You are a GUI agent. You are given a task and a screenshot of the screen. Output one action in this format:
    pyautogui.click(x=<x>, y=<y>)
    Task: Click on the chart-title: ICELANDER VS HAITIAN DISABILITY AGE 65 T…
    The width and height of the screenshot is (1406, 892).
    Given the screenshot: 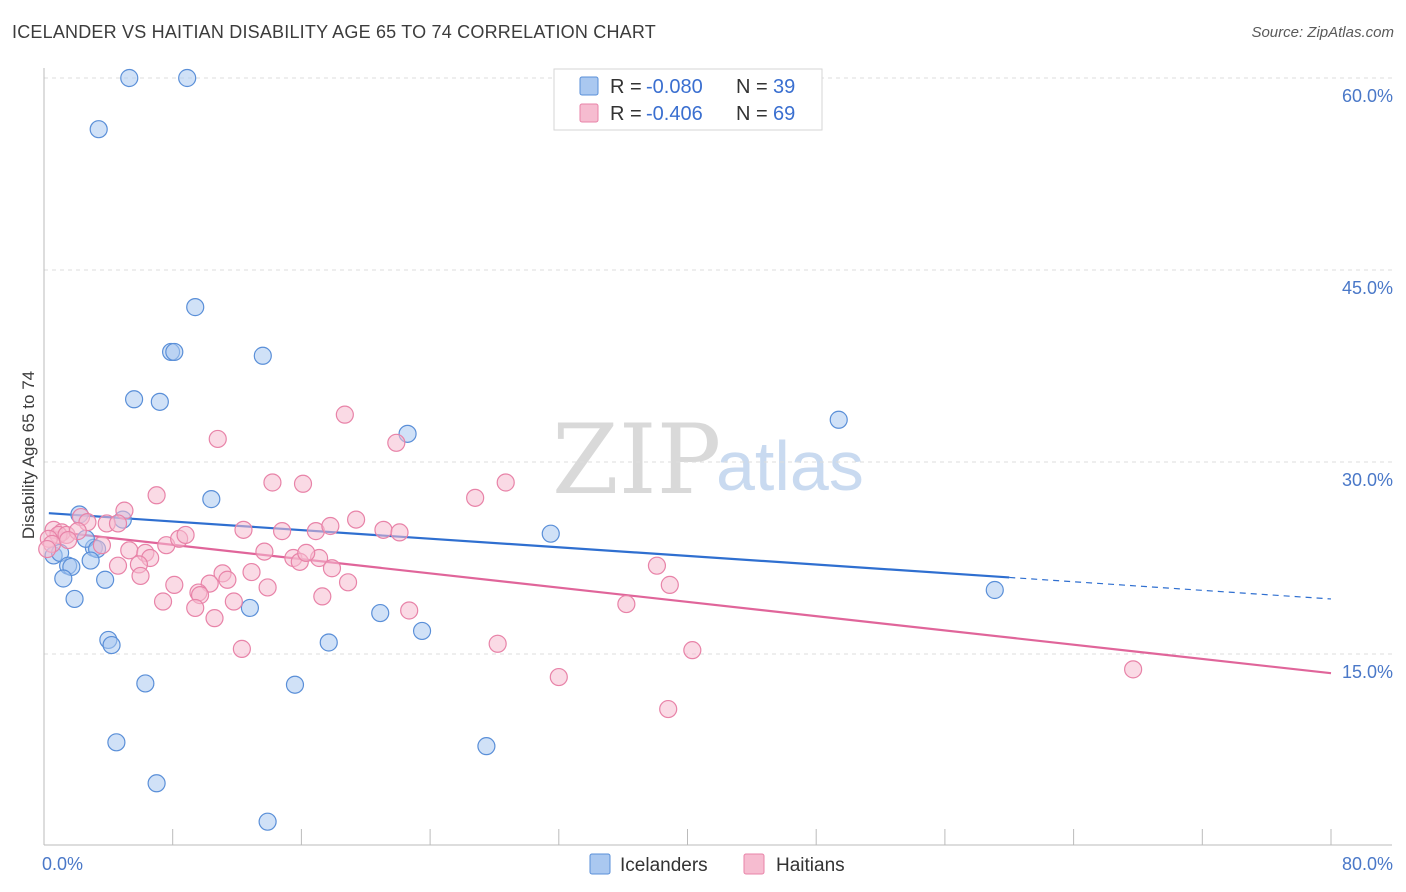 What is the action you would take?
    pyautogui.click(x=334, y=32)
    